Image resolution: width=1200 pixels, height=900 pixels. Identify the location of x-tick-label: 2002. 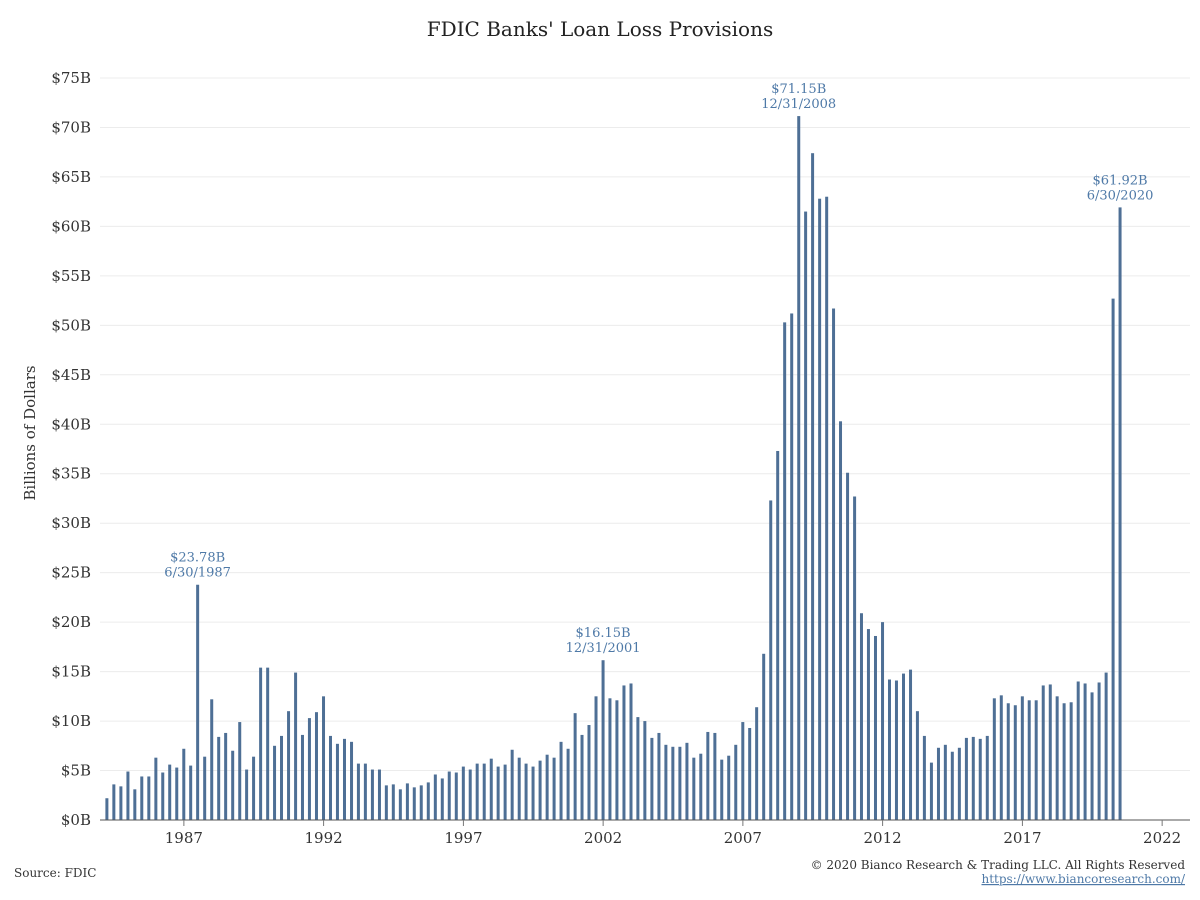
(603, 838).